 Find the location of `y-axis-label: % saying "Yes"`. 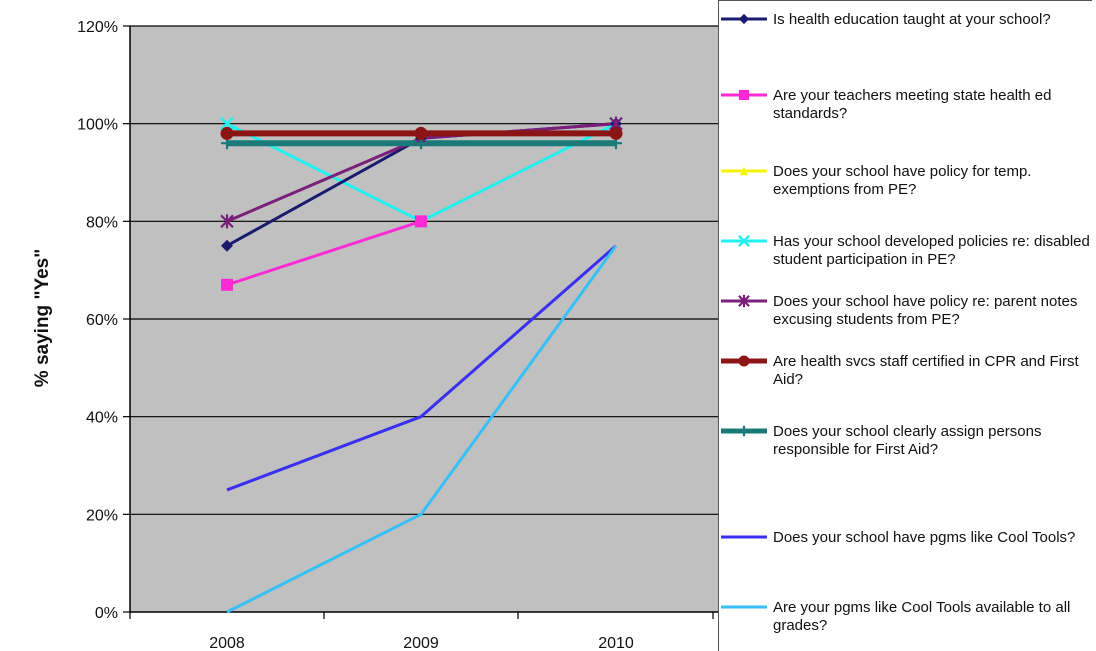

y-axis-label: % saying "Yes" is located at coordinates (42, 318).